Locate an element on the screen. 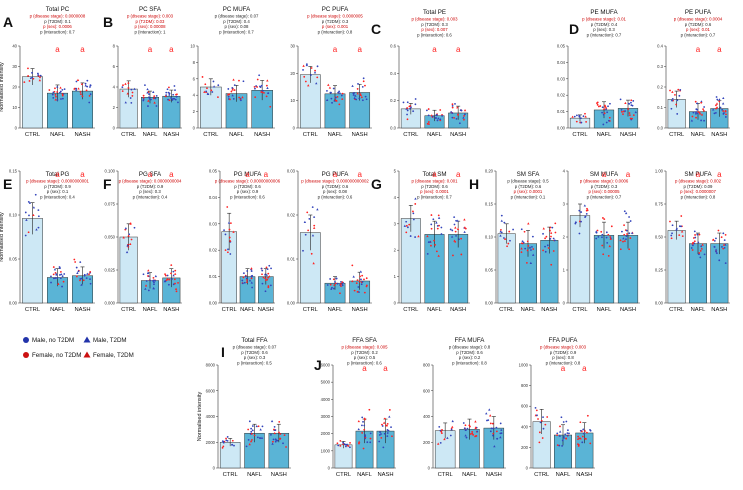 The height and width of the screenshot is (490, 743). y-tick-label: 4 is located at coordinates (194, 95).